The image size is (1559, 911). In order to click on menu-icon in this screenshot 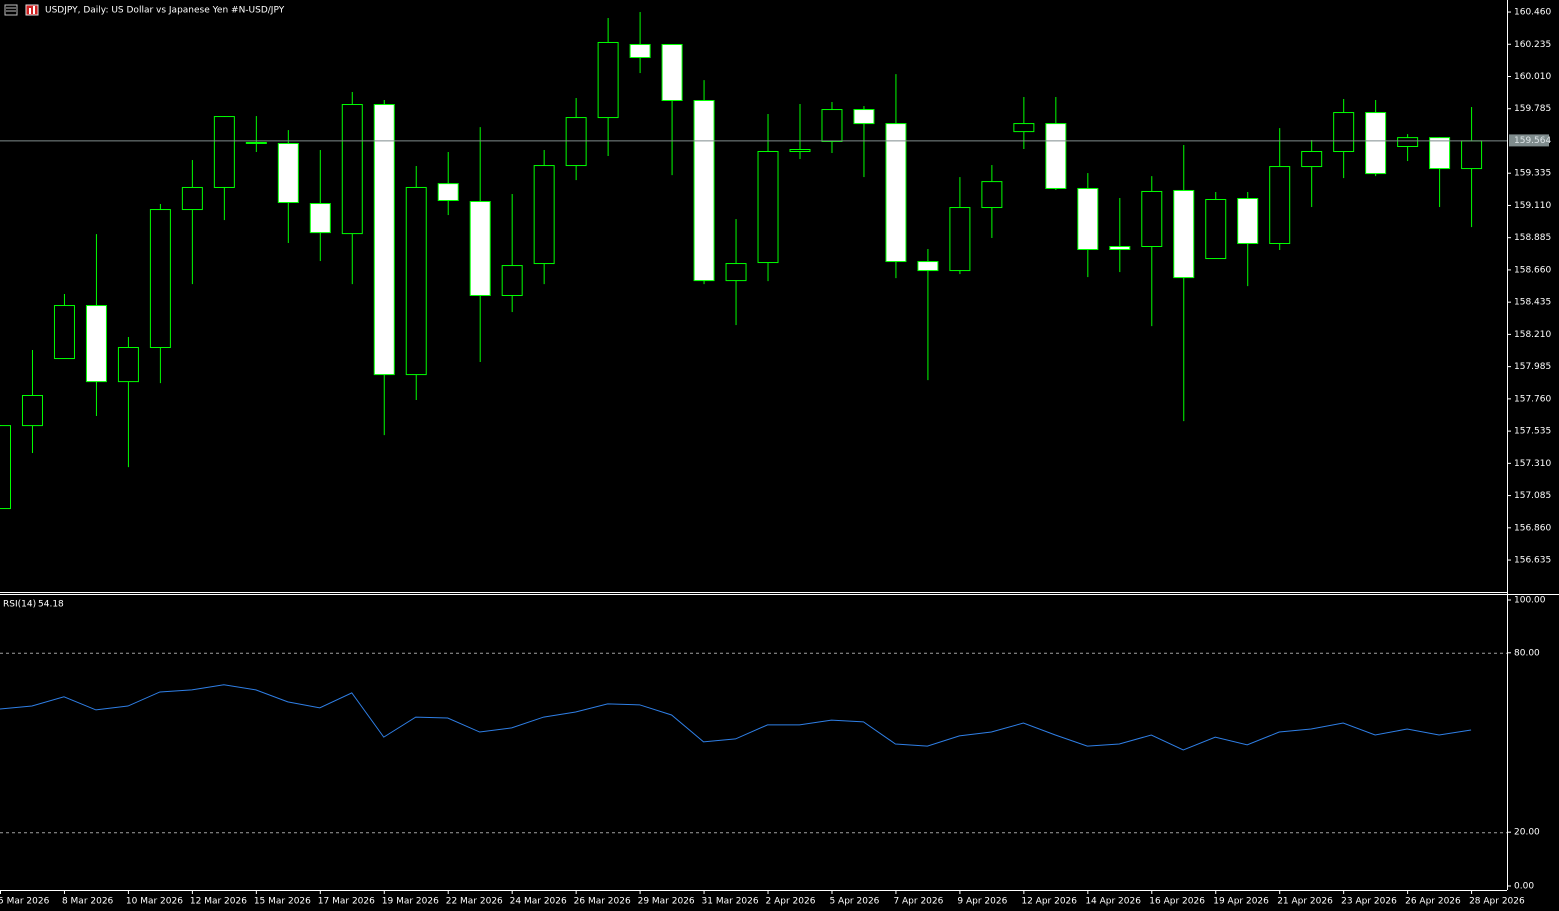, I will do `click(11, 10)`.